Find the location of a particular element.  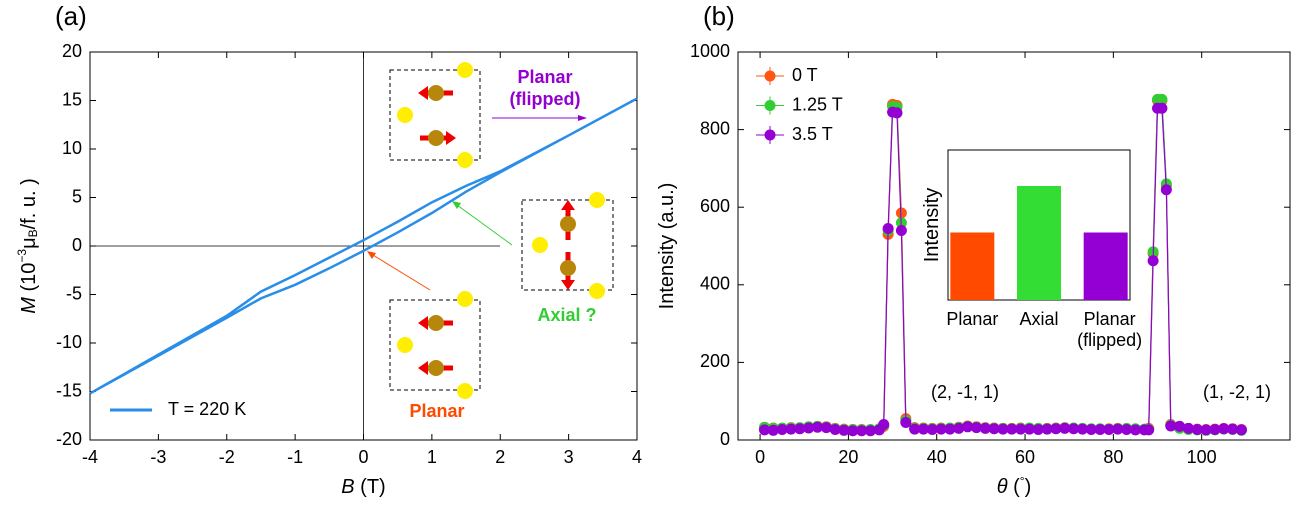

x-tick-label: 0 is located at coordinates (760, 457).